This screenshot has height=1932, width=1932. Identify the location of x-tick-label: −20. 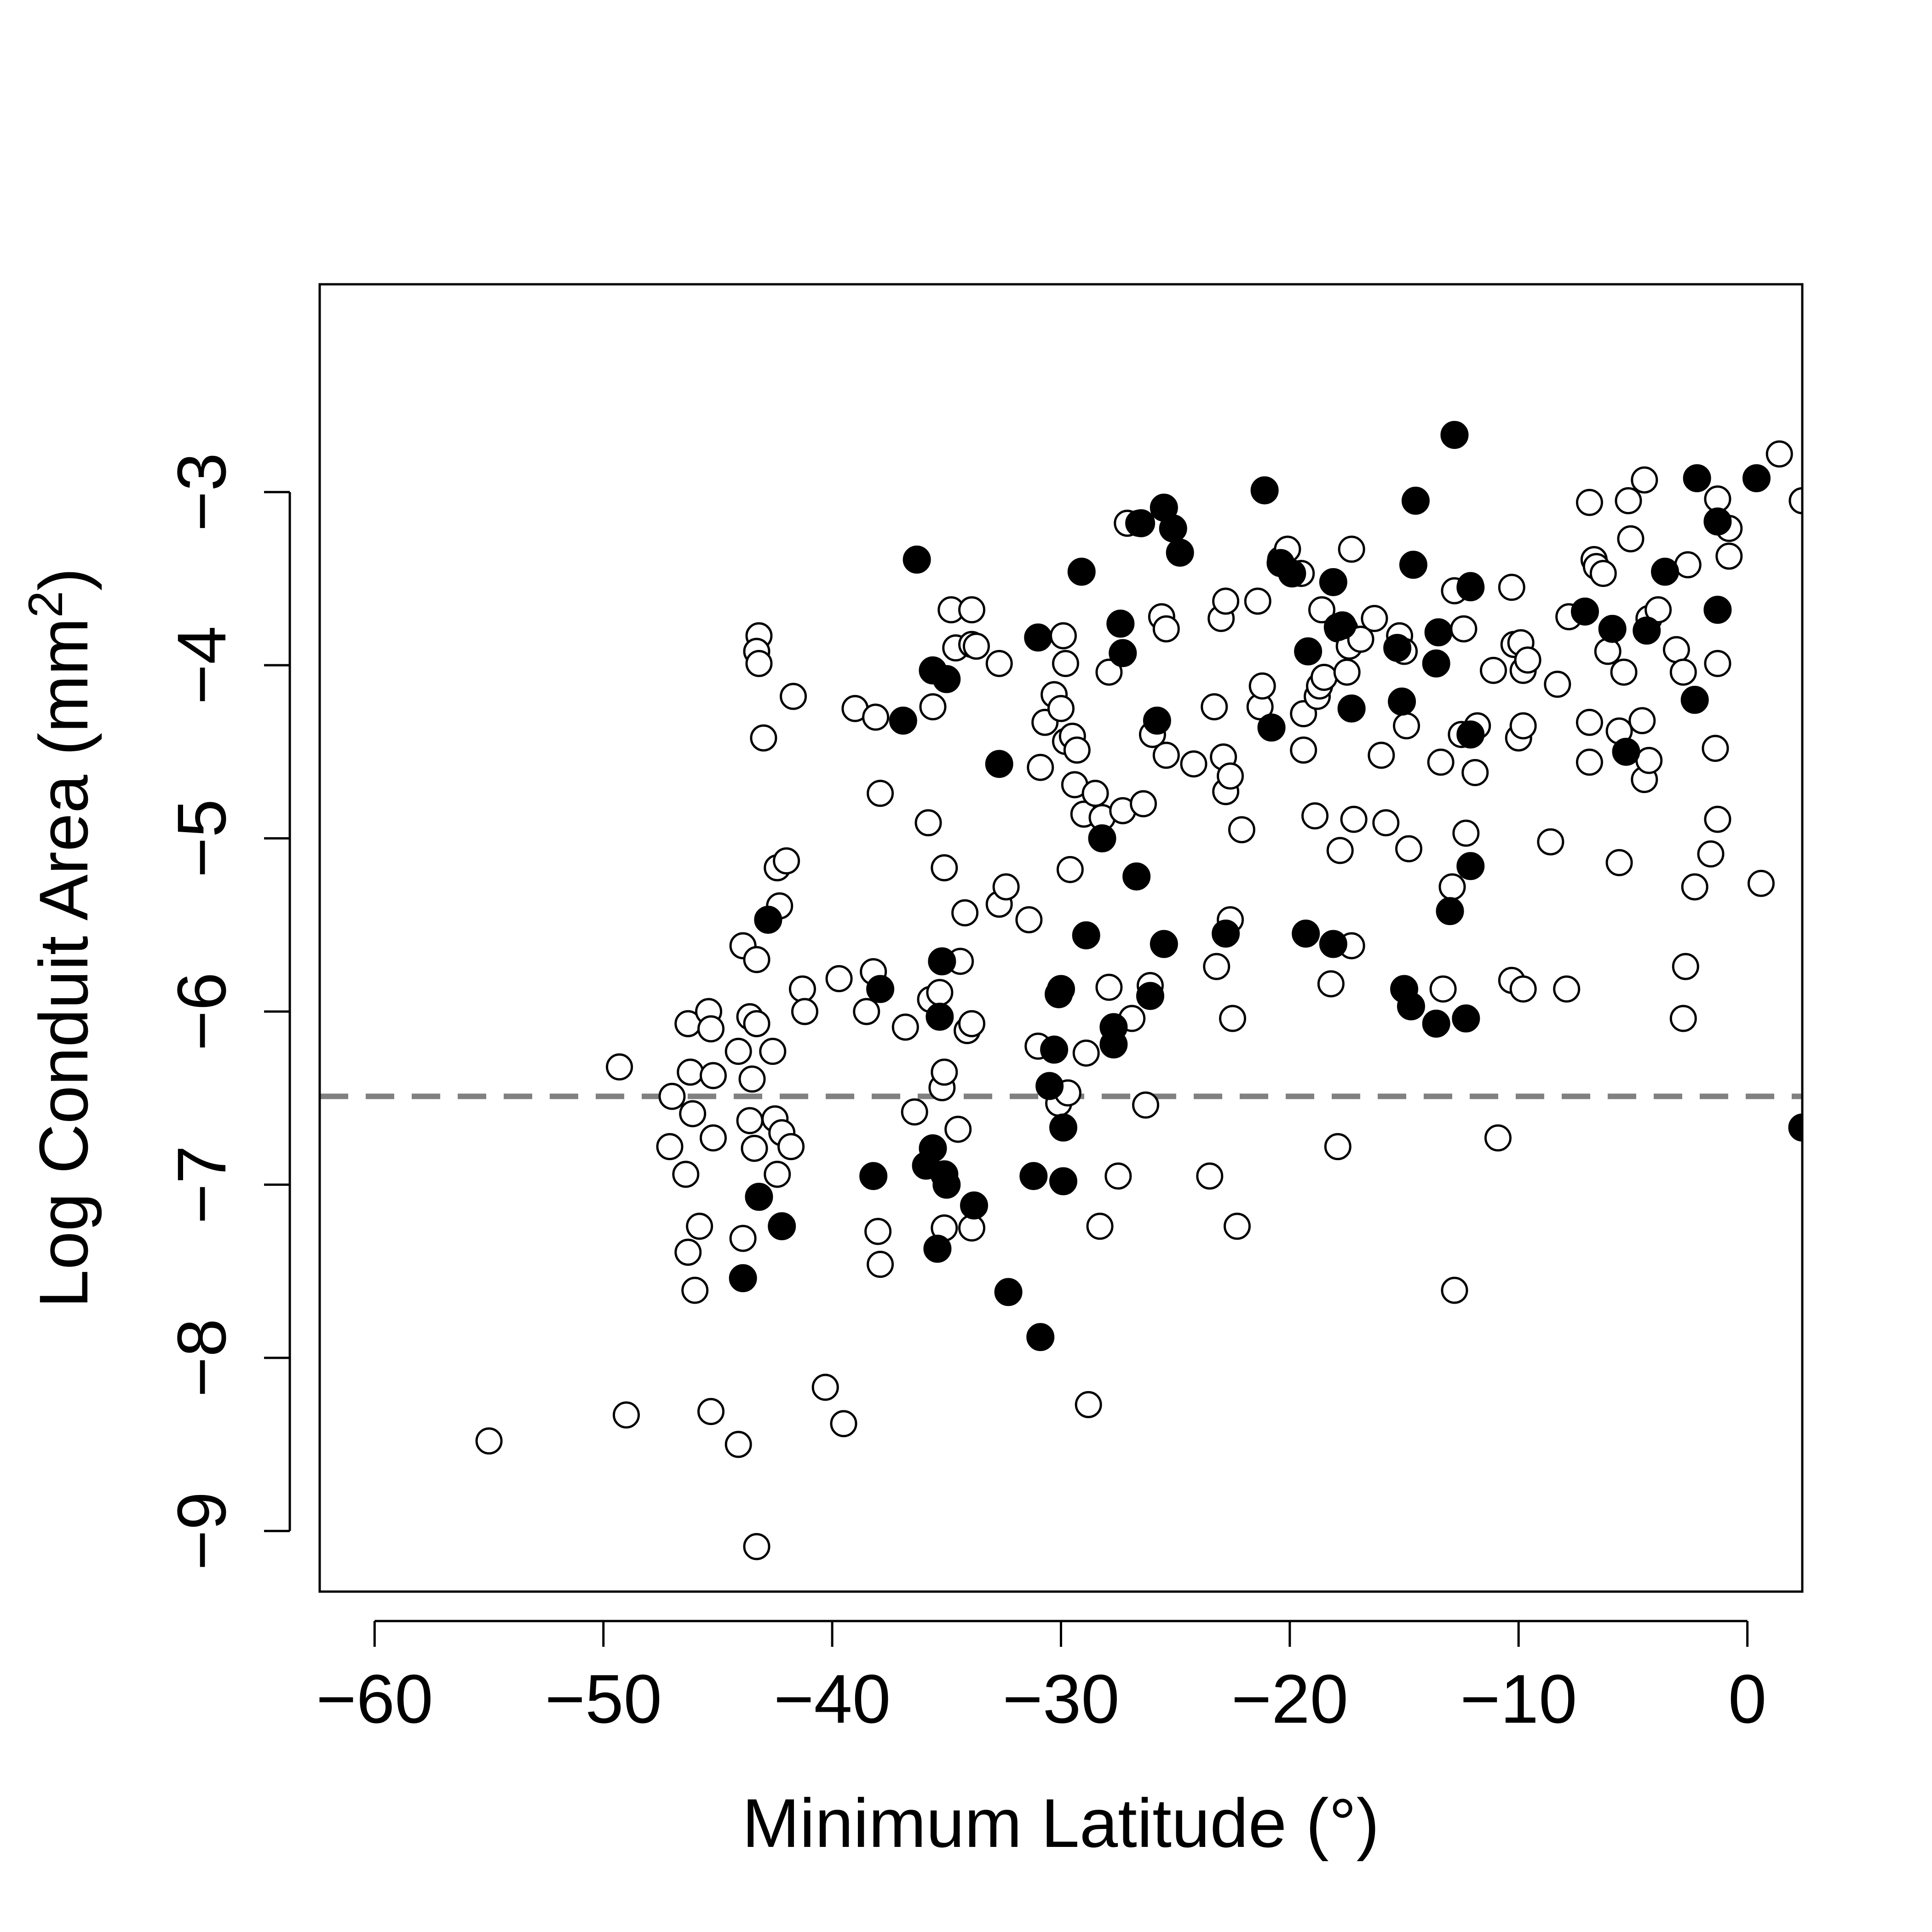
(1289, 1698).